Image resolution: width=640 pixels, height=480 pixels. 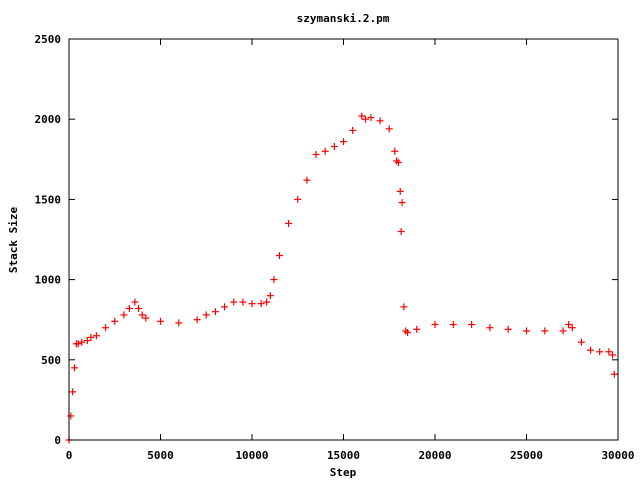 I want to click on y-tick-label: 500, so click(x=51, y=360).